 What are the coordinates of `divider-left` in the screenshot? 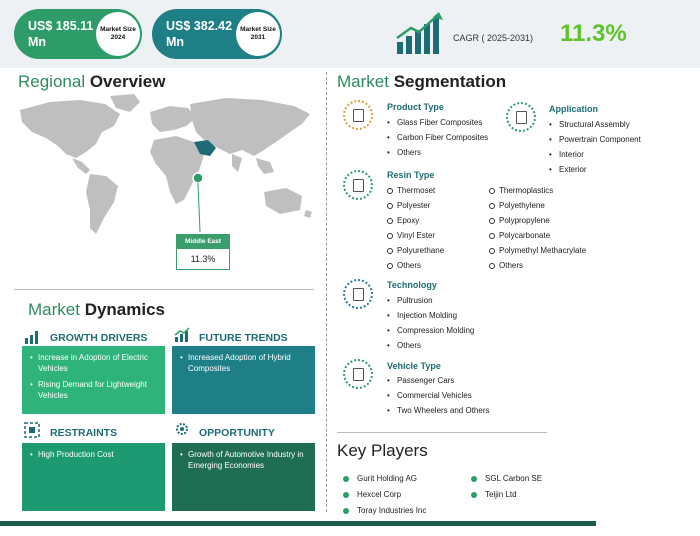 It's located at (164, 289).